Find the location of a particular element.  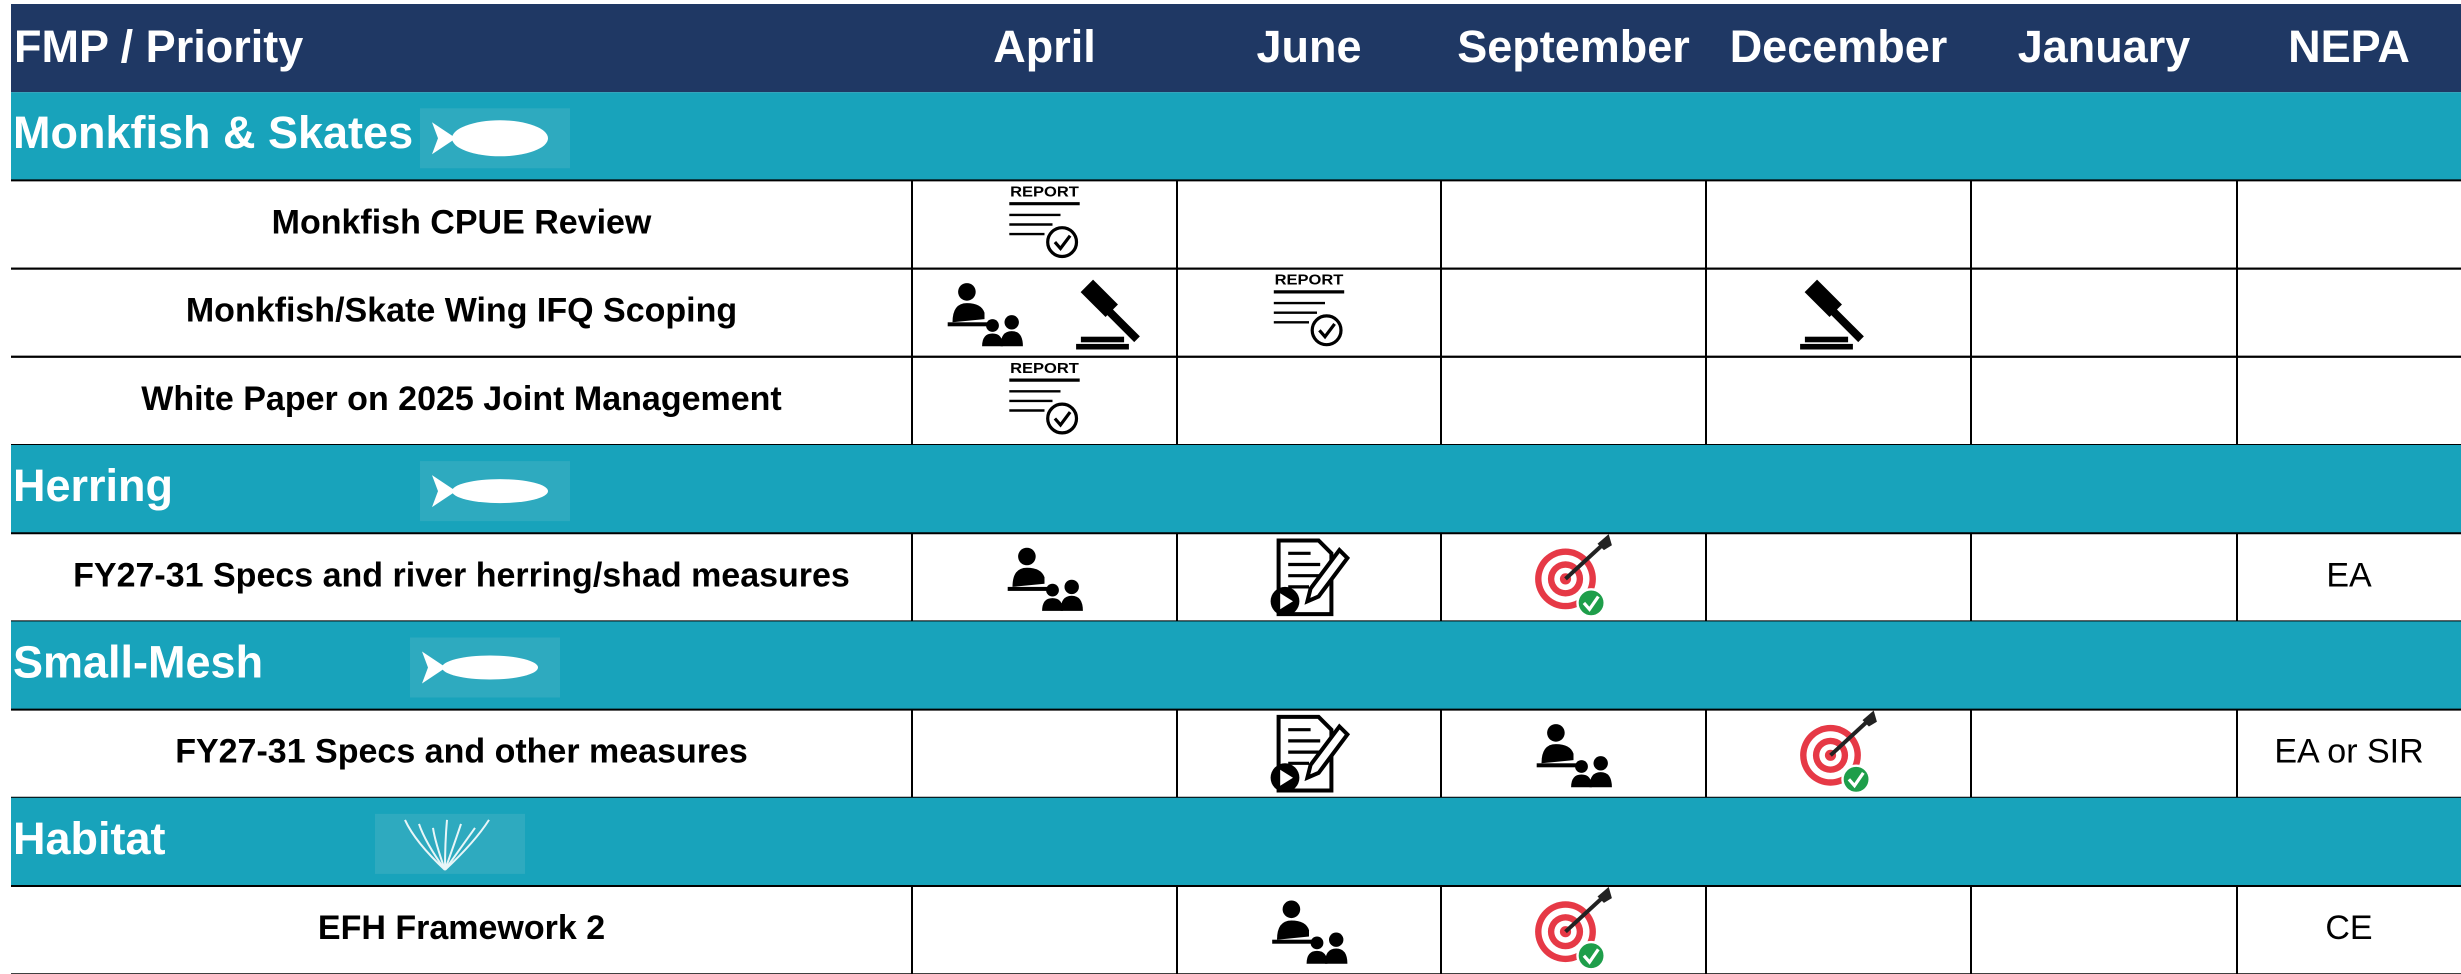

column-header: September is located at coordinates (1573, 46).